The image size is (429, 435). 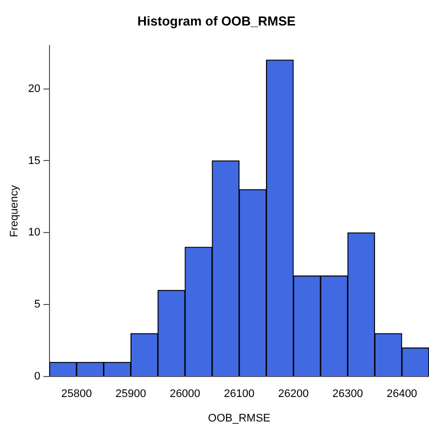 What do you see at coordinates (14, 211) in the screenshot?
I see `y-axis-title: Frequency` at bounding box center [14, 211].